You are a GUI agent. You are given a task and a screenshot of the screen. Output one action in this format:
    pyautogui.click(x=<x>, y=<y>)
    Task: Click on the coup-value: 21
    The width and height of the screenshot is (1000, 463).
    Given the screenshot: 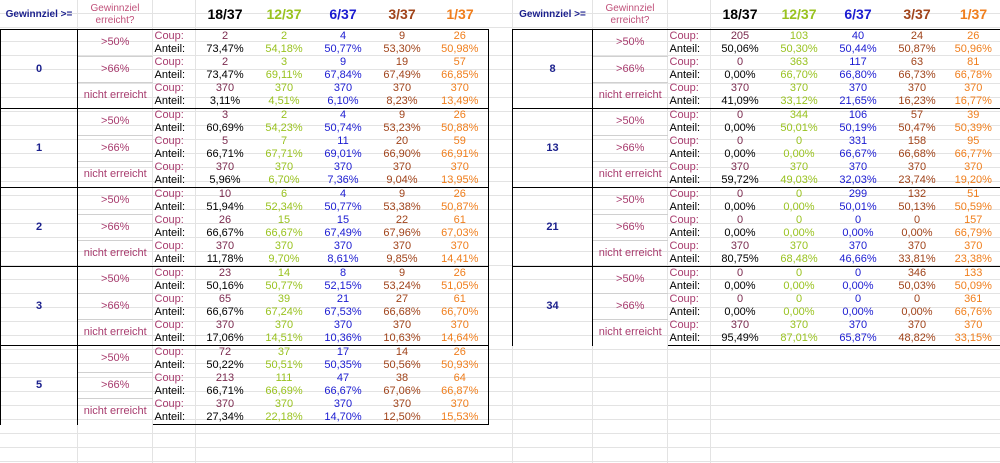 What is the action you would take?
    pyautogui.click(x=343, y=299)
    